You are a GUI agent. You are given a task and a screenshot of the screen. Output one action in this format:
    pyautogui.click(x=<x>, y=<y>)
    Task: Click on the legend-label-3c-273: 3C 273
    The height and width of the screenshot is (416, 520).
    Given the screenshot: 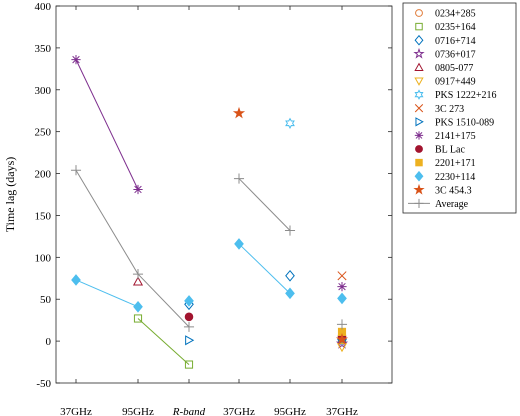 What is the action you would take?
    pyautogui.click(x=449, y=109)
    